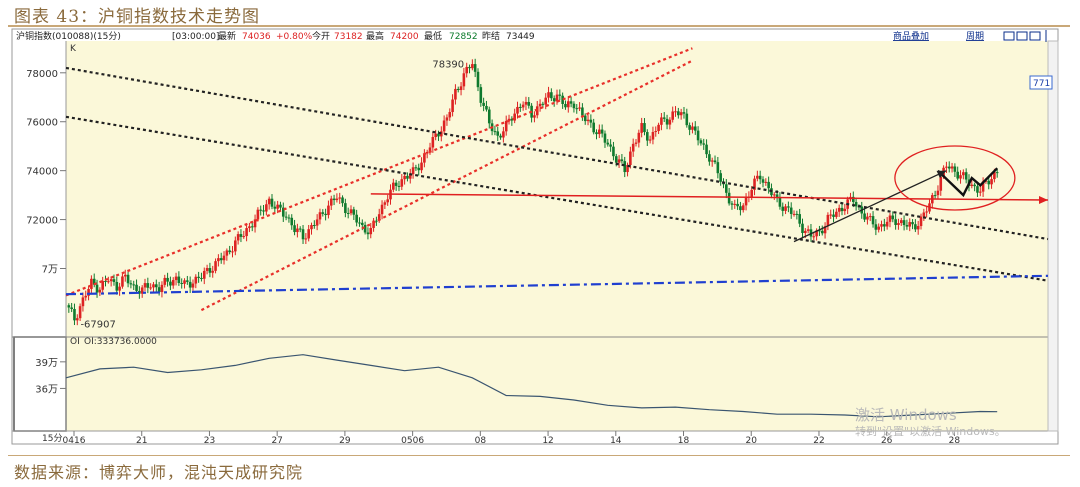 This screenshot has width=1080, height=487. Describe the element at coordinates (818, 441) in the screenshot. I see `x-tick-label: 22` at that location.